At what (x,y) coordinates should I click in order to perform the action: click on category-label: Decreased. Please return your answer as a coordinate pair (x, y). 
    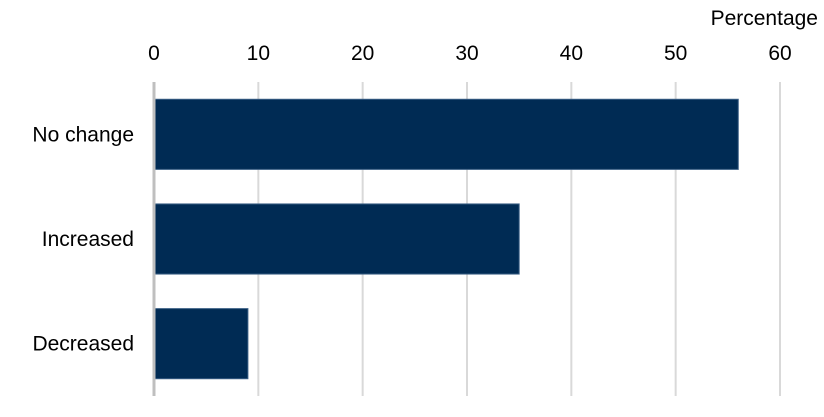
    Looking at the image, I should click on (83, 344).